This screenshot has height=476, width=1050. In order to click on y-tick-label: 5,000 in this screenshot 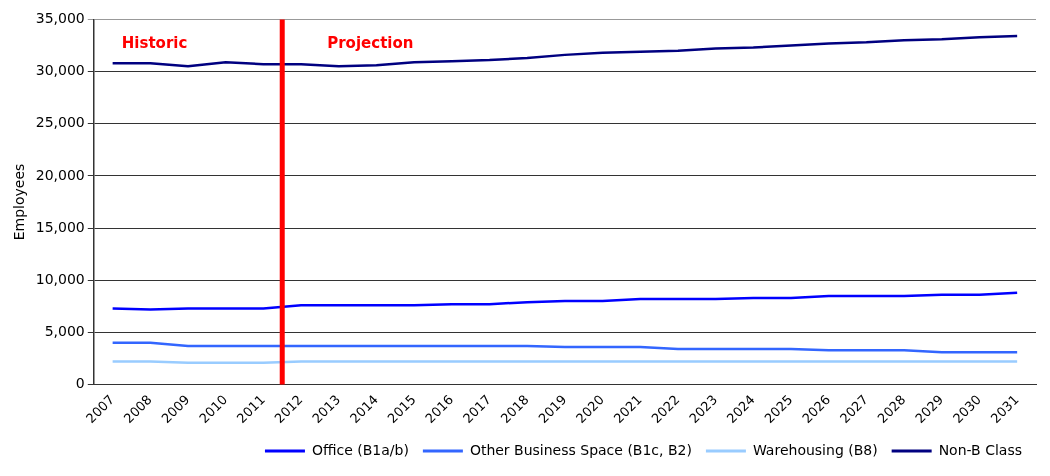, I will do `click(64, 331)`.